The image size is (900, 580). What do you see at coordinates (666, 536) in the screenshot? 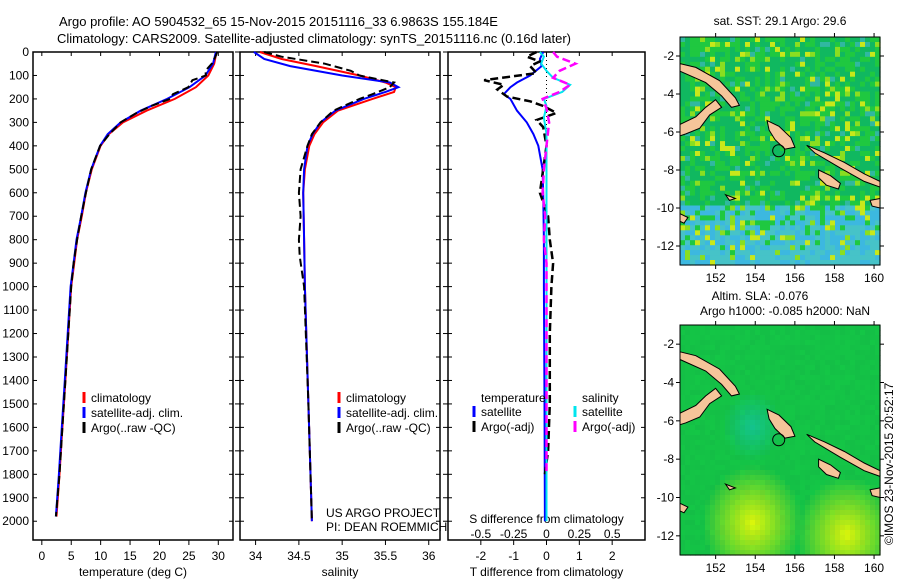
I see `lat-tick-label: -12` at bounding box center [666, 536].